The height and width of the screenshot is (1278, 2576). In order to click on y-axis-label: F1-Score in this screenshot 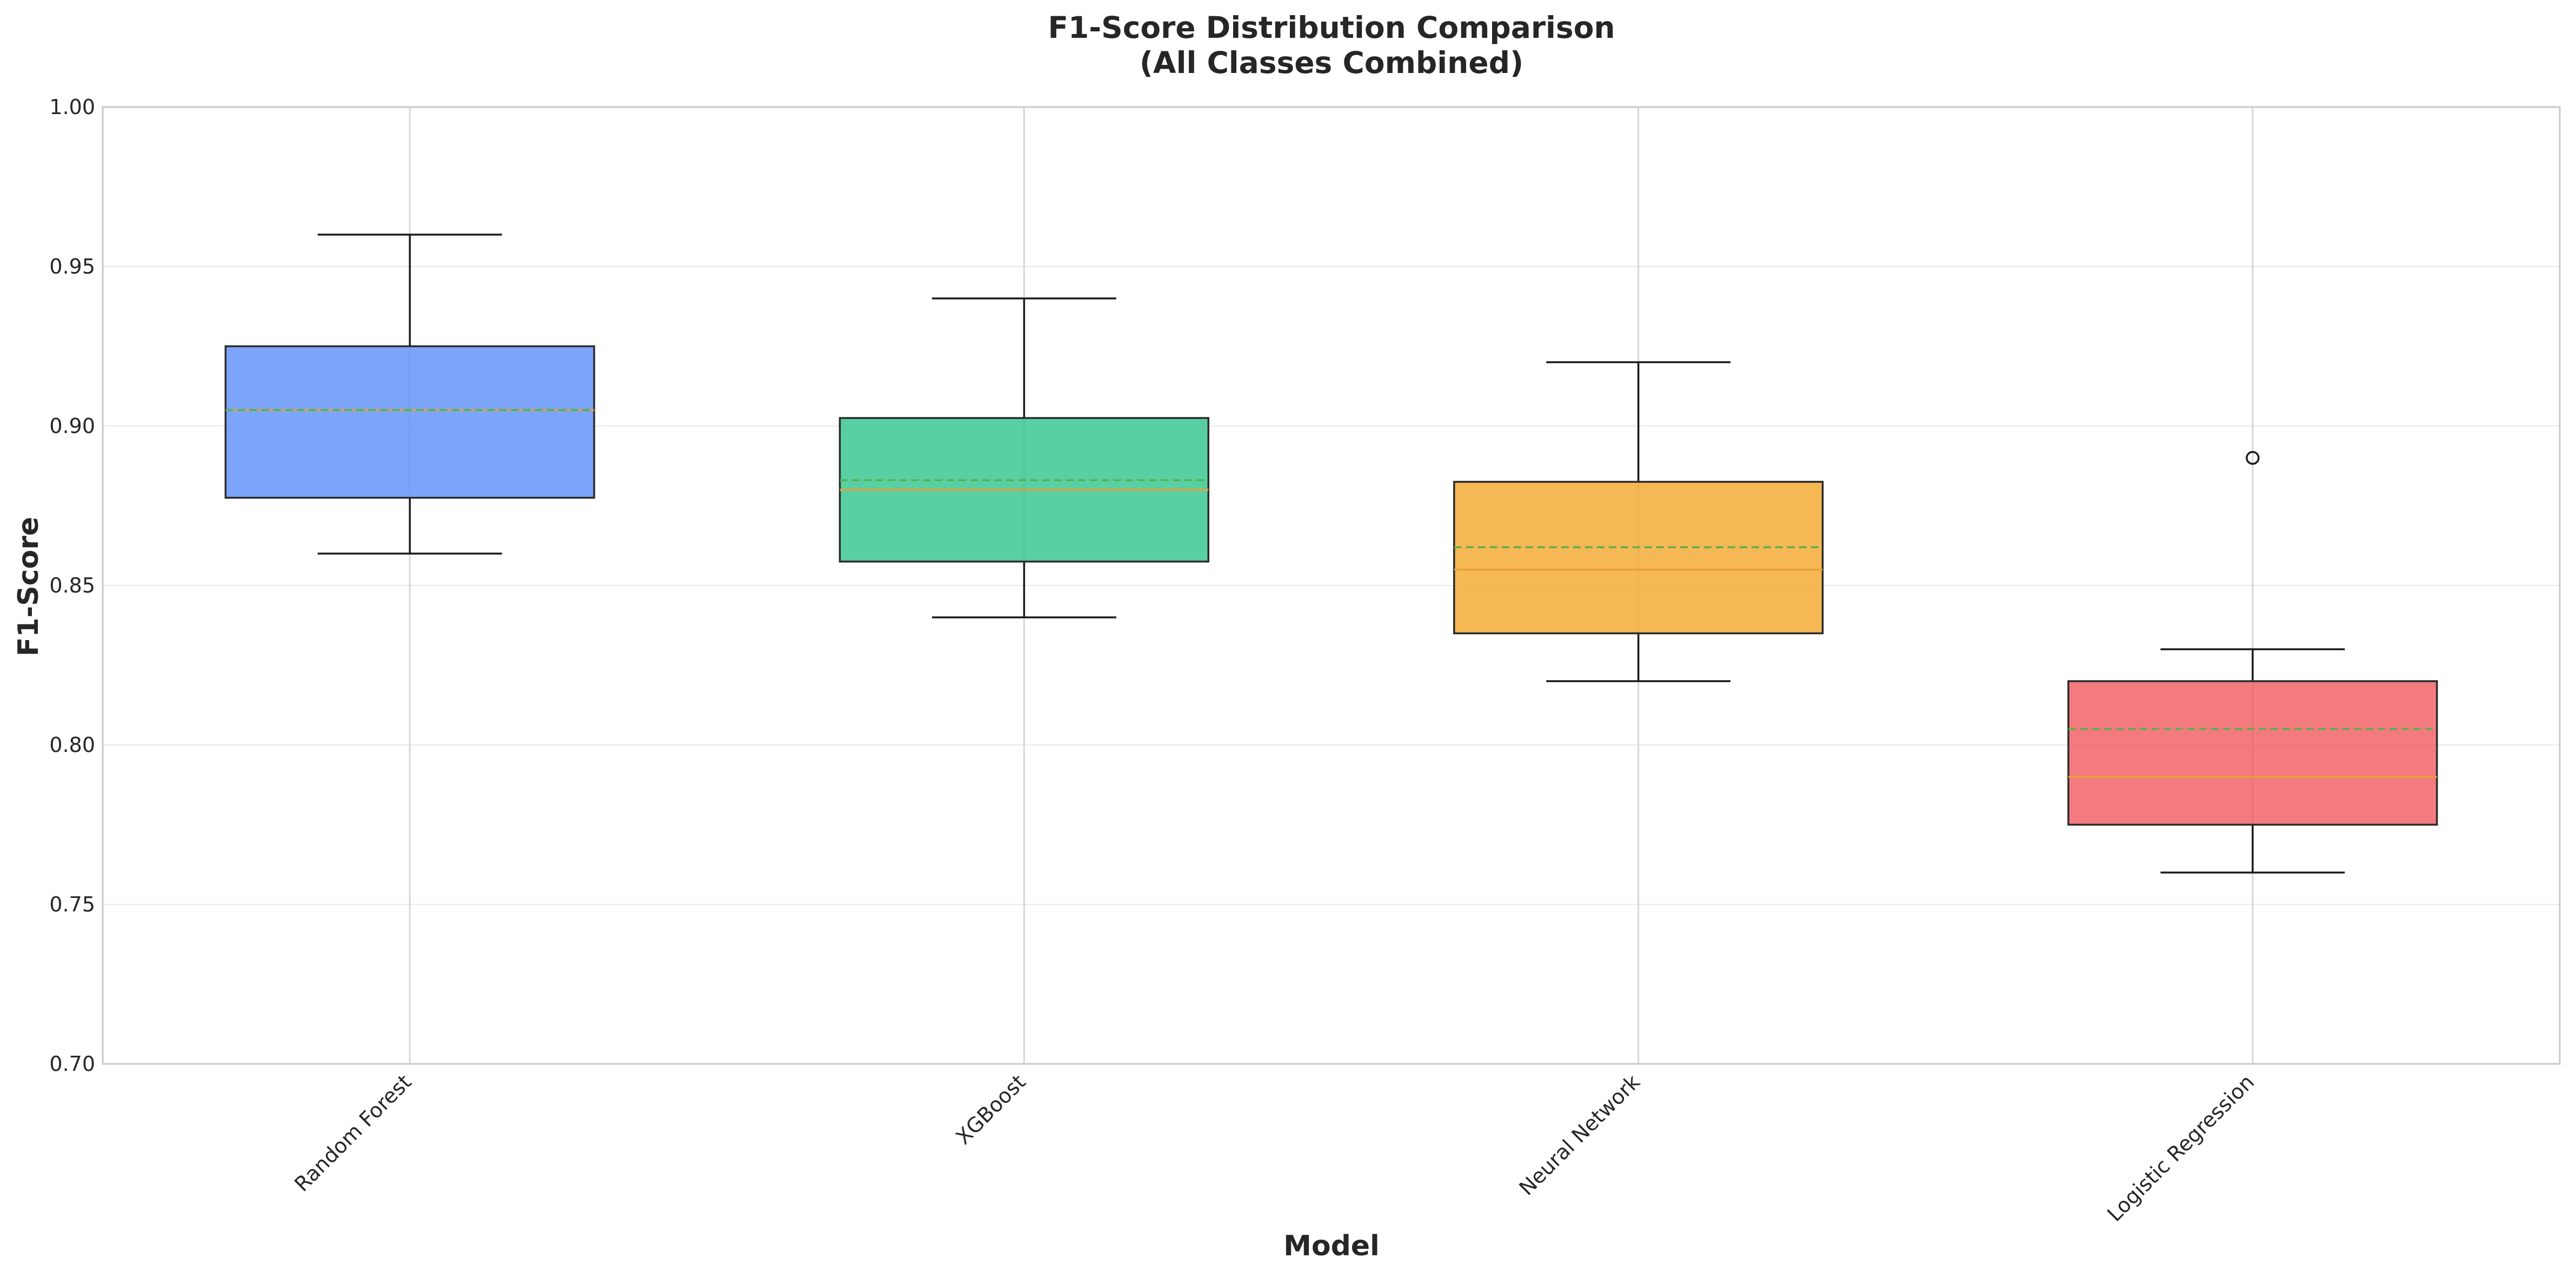, I will do `click(28, 587)`.